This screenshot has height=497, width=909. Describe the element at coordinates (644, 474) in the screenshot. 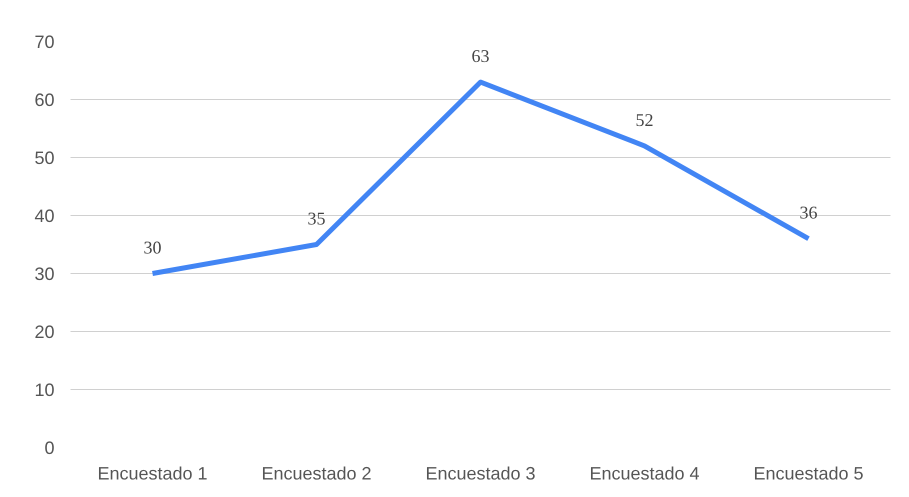

I see `x-tick-label: Encuestado 4` at that location.